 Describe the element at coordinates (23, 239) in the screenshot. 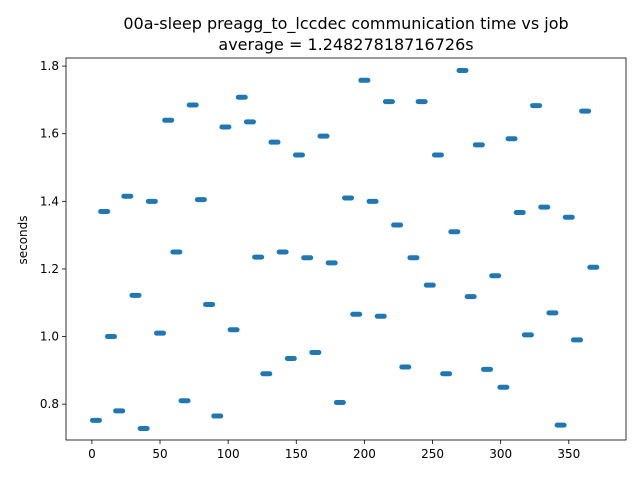

I see `y-axis-label: seconds` at that location.